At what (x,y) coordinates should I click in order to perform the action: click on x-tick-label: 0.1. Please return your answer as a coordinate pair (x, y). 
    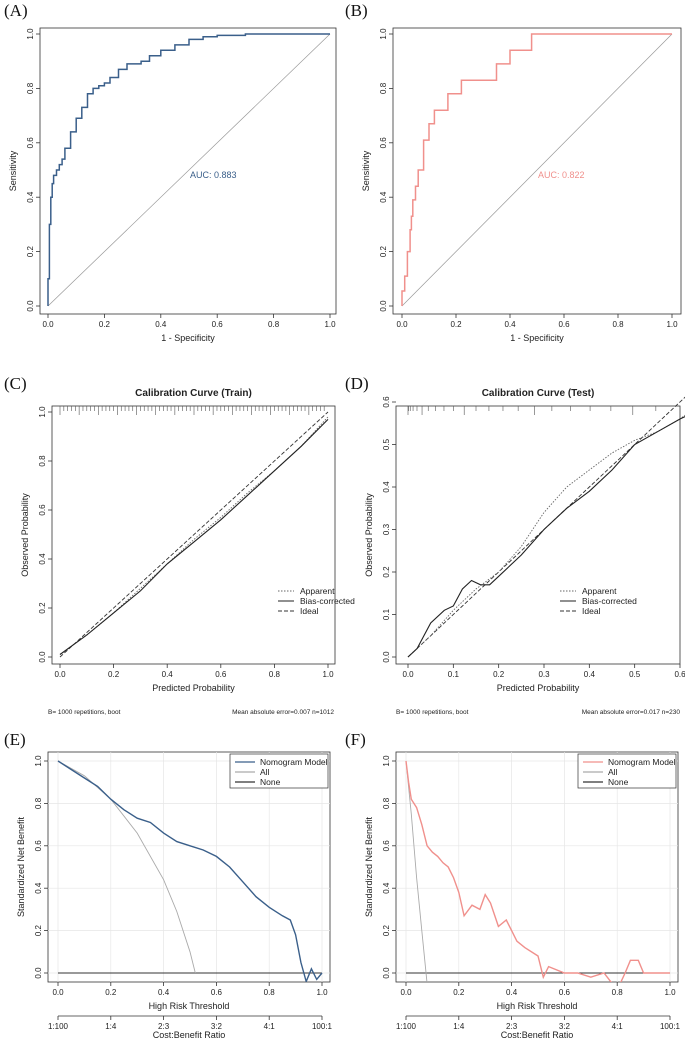
    Looking at the image, I should click on (454, 674).